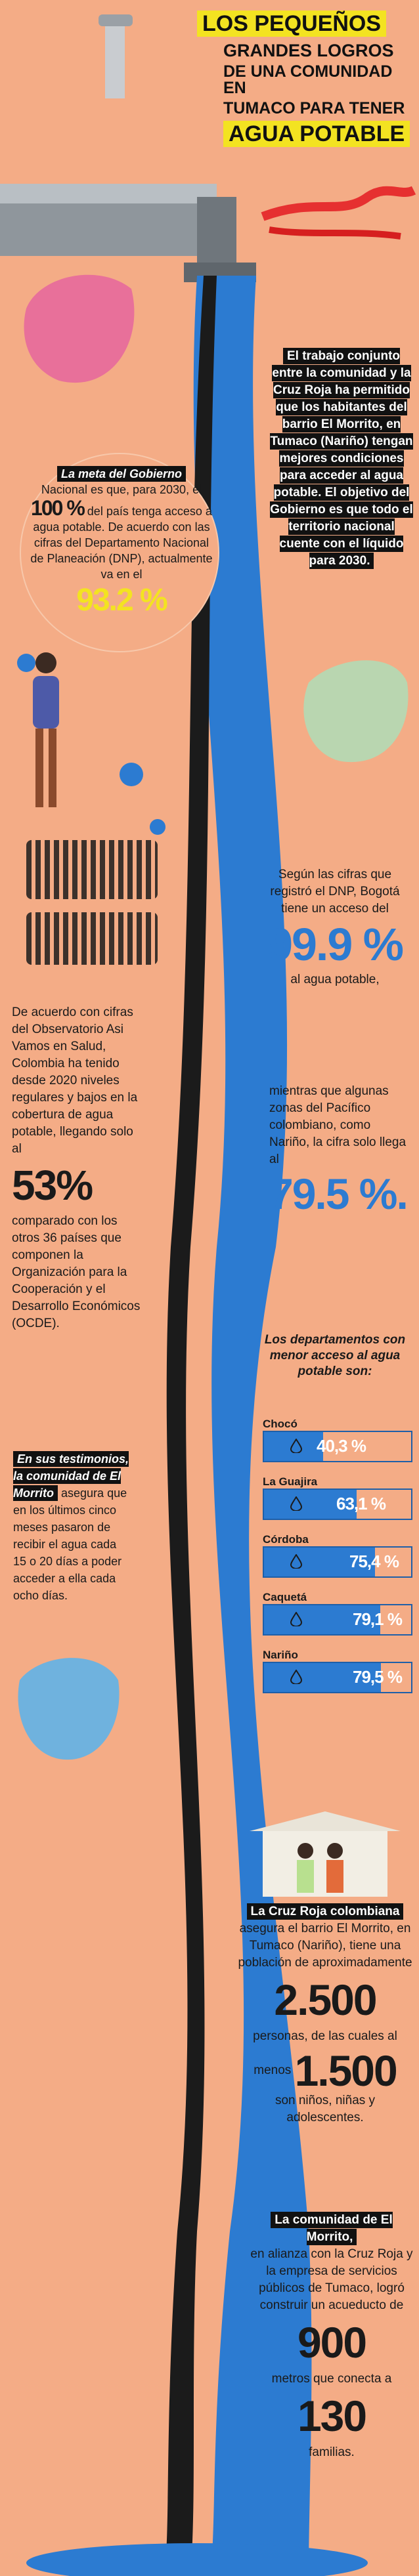 Image resolution: width=419 pixels, height=2576 pixels. I want to click on department-item-choco: Chocó 40,3 %, so click(339, 1440).